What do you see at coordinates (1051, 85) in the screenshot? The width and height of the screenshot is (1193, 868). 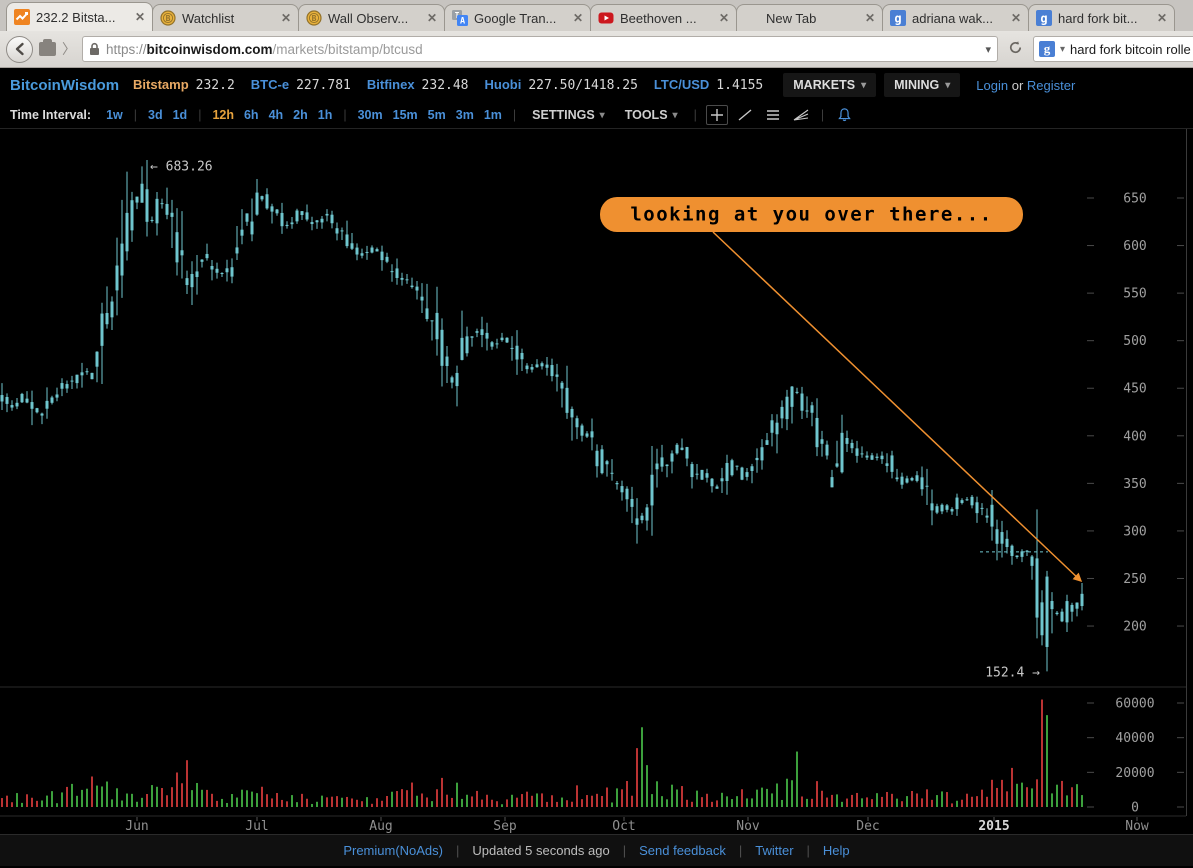 I see `register-link: Register` at bounding box center [1051, 85].